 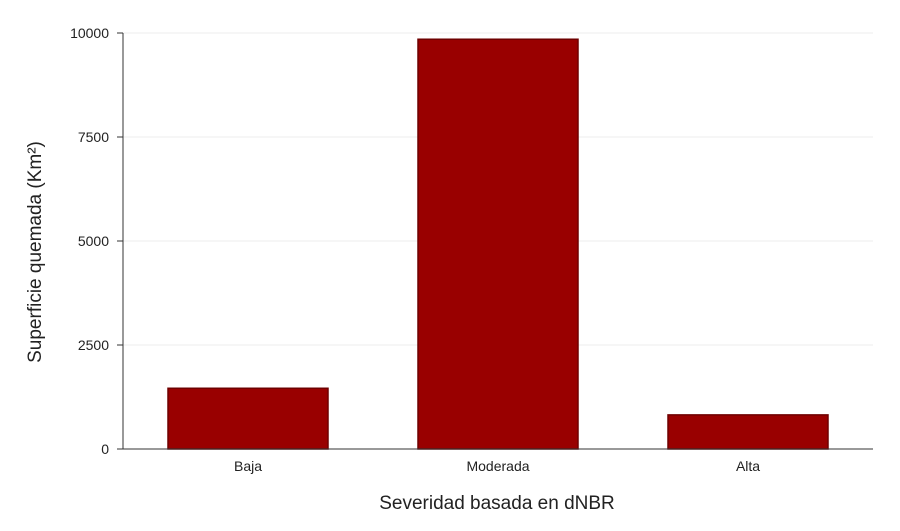 What do you see at coordinates (93, 345) in the screenshot?
I see `y-tick-label: 2500` at bounding box center [93, 345].